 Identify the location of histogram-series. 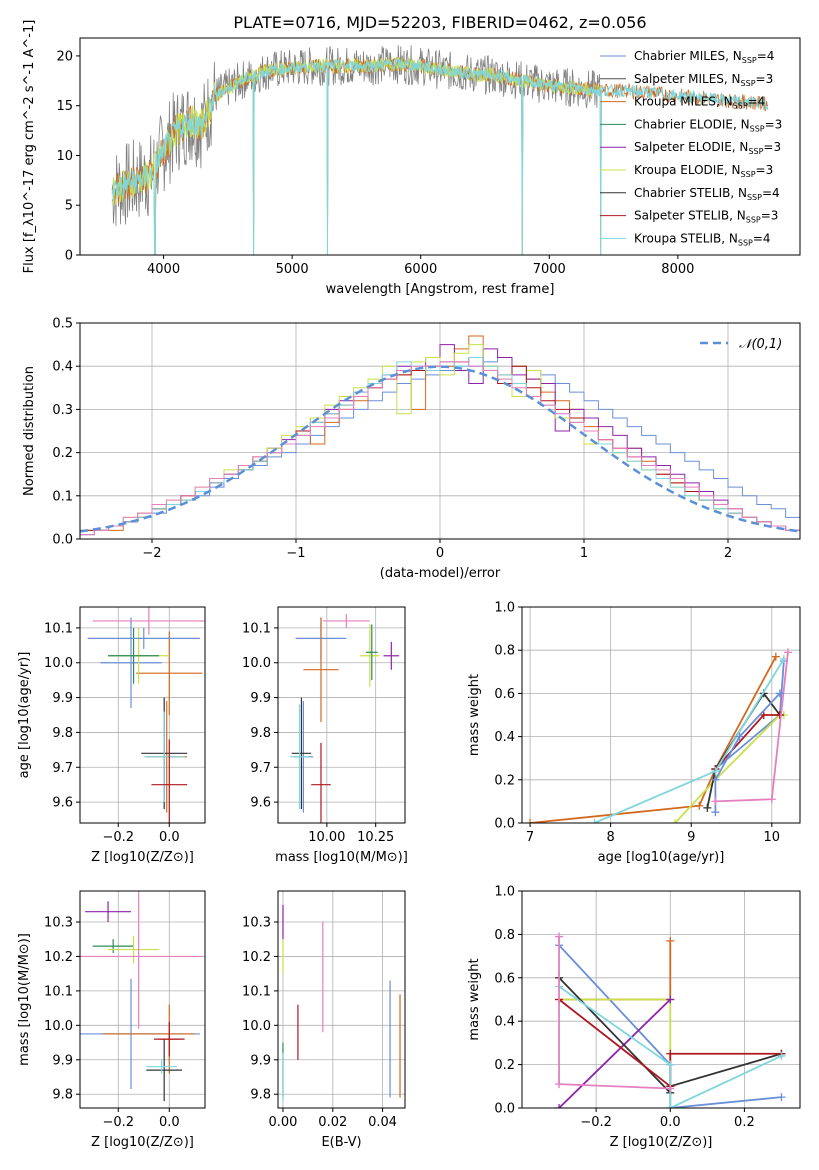
(440, 450).